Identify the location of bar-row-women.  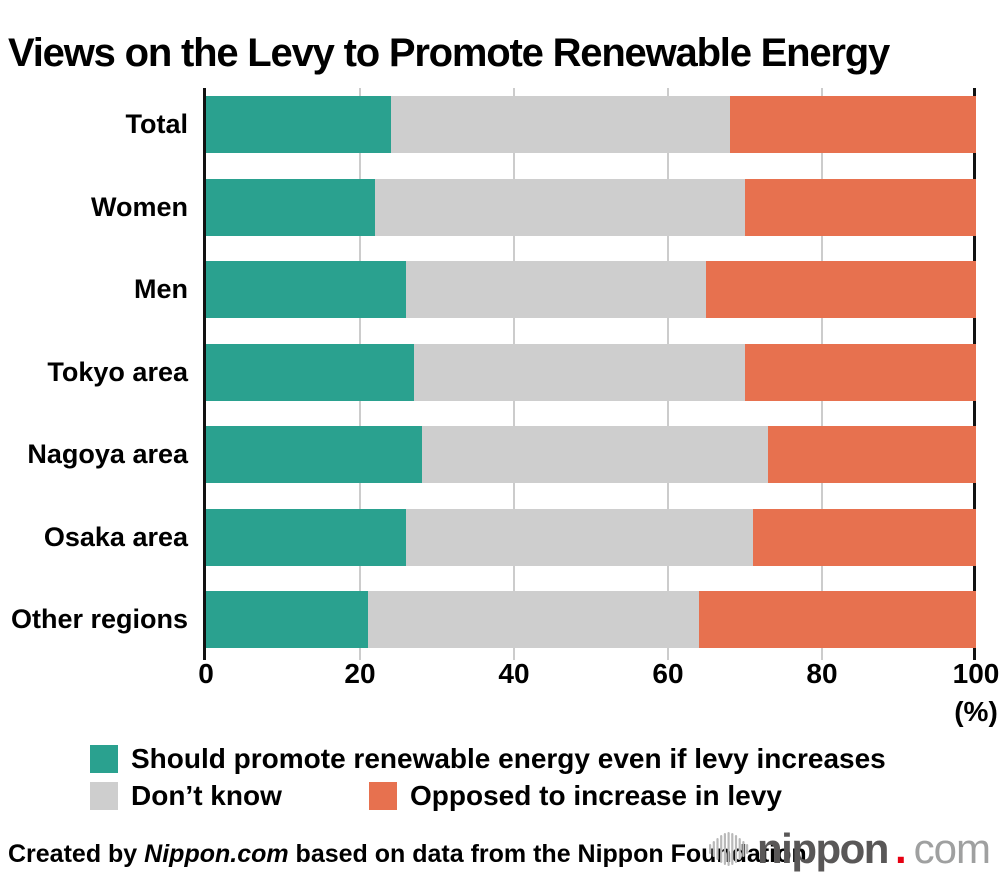
(591, 207).